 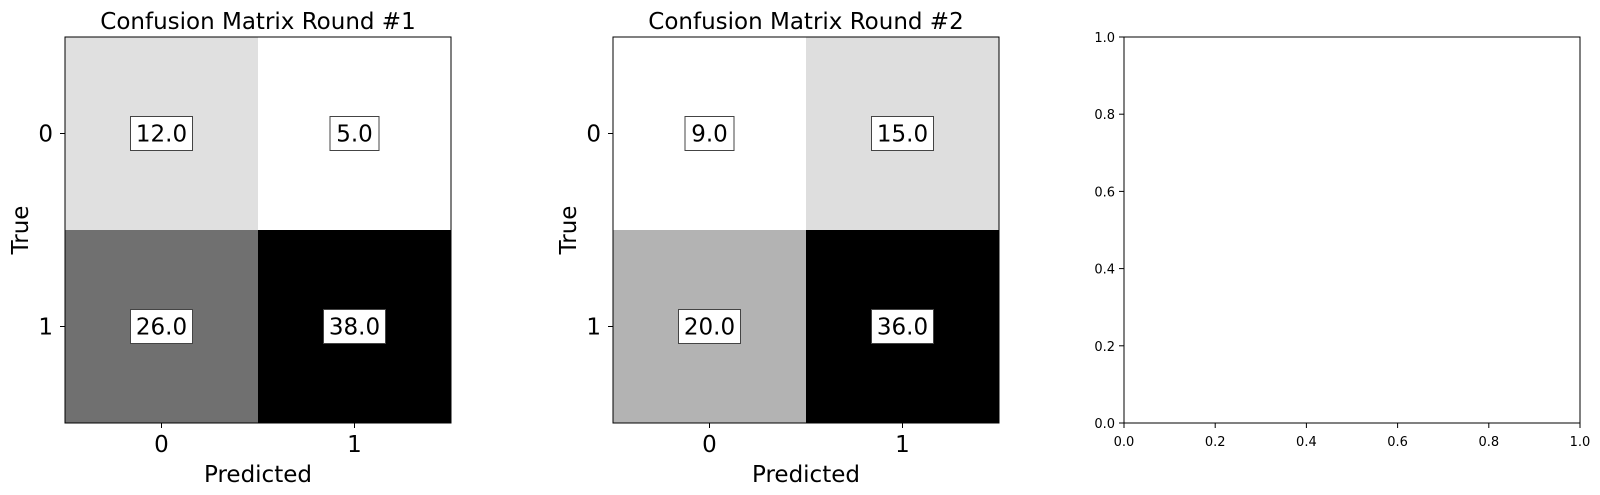 I want to click on y-tick-label: 0.0, so click(x=1104, y=424).